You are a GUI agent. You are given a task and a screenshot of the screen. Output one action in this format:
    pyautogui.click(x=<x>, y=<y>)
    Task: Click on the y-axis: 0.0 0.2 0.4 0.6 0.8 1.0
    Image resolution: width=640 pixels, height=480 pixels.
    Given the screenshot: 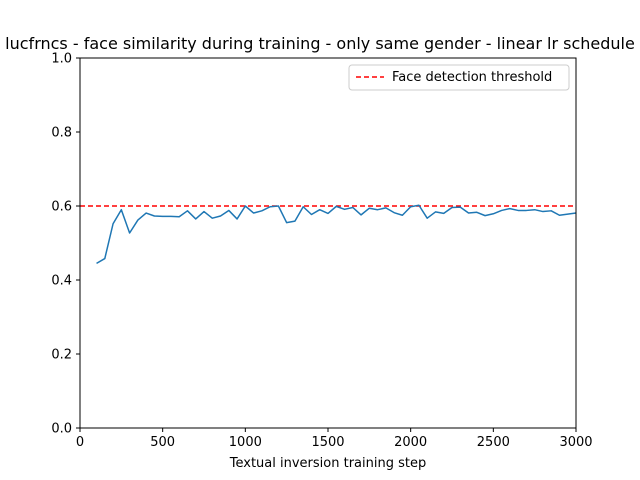 What is the action you would take?
    pyautogui.click(x=65, y=244)
    